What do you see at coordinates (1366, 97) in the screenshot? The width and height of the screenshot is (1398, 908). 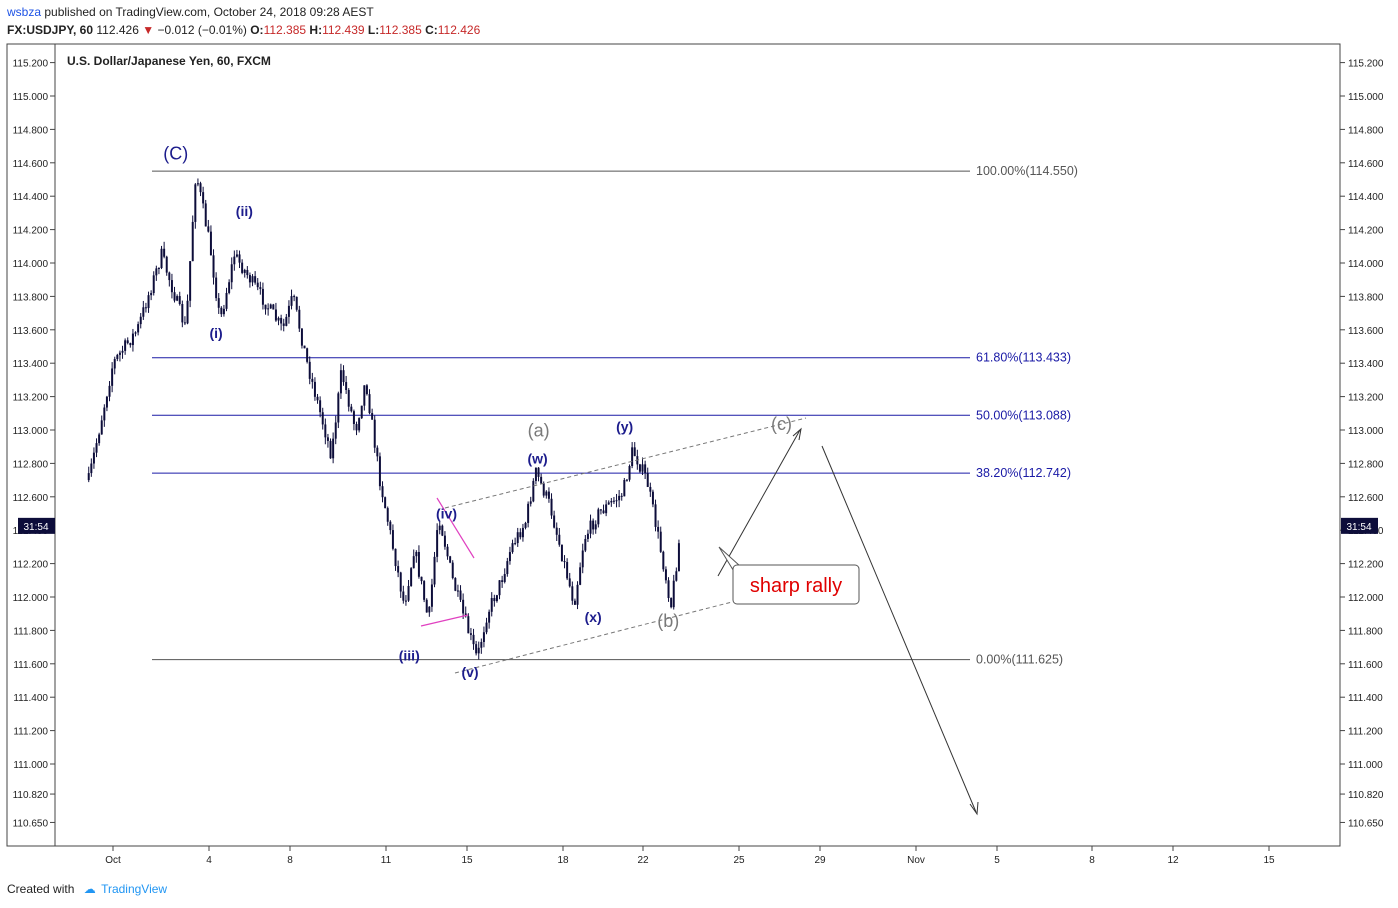 I see `y-tick-label-right: 115.000` at bounding box center [1366, 97].